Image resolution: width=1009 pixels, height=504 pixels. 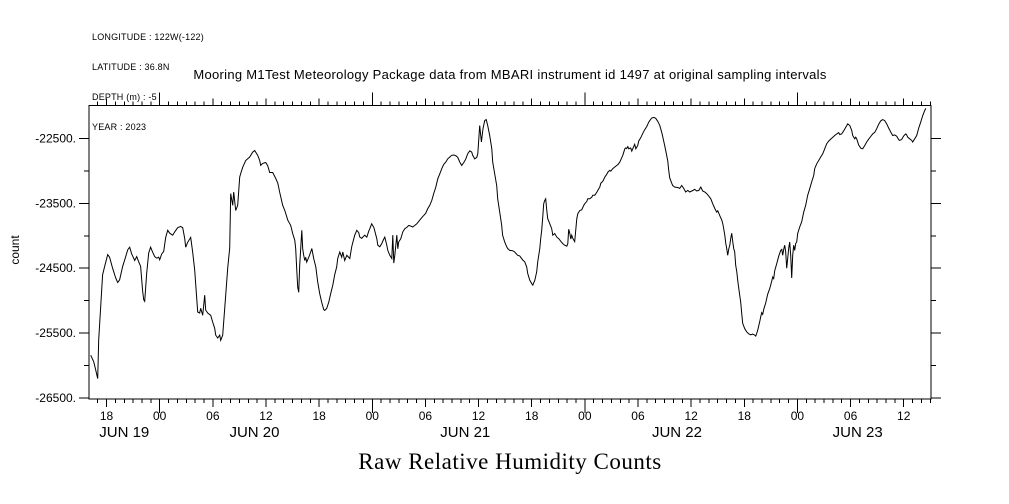 What do you see at coordinates (677, 432) in the screenshot?
I see `x-day-label: JUN 22` at bounding box center [677, 432].